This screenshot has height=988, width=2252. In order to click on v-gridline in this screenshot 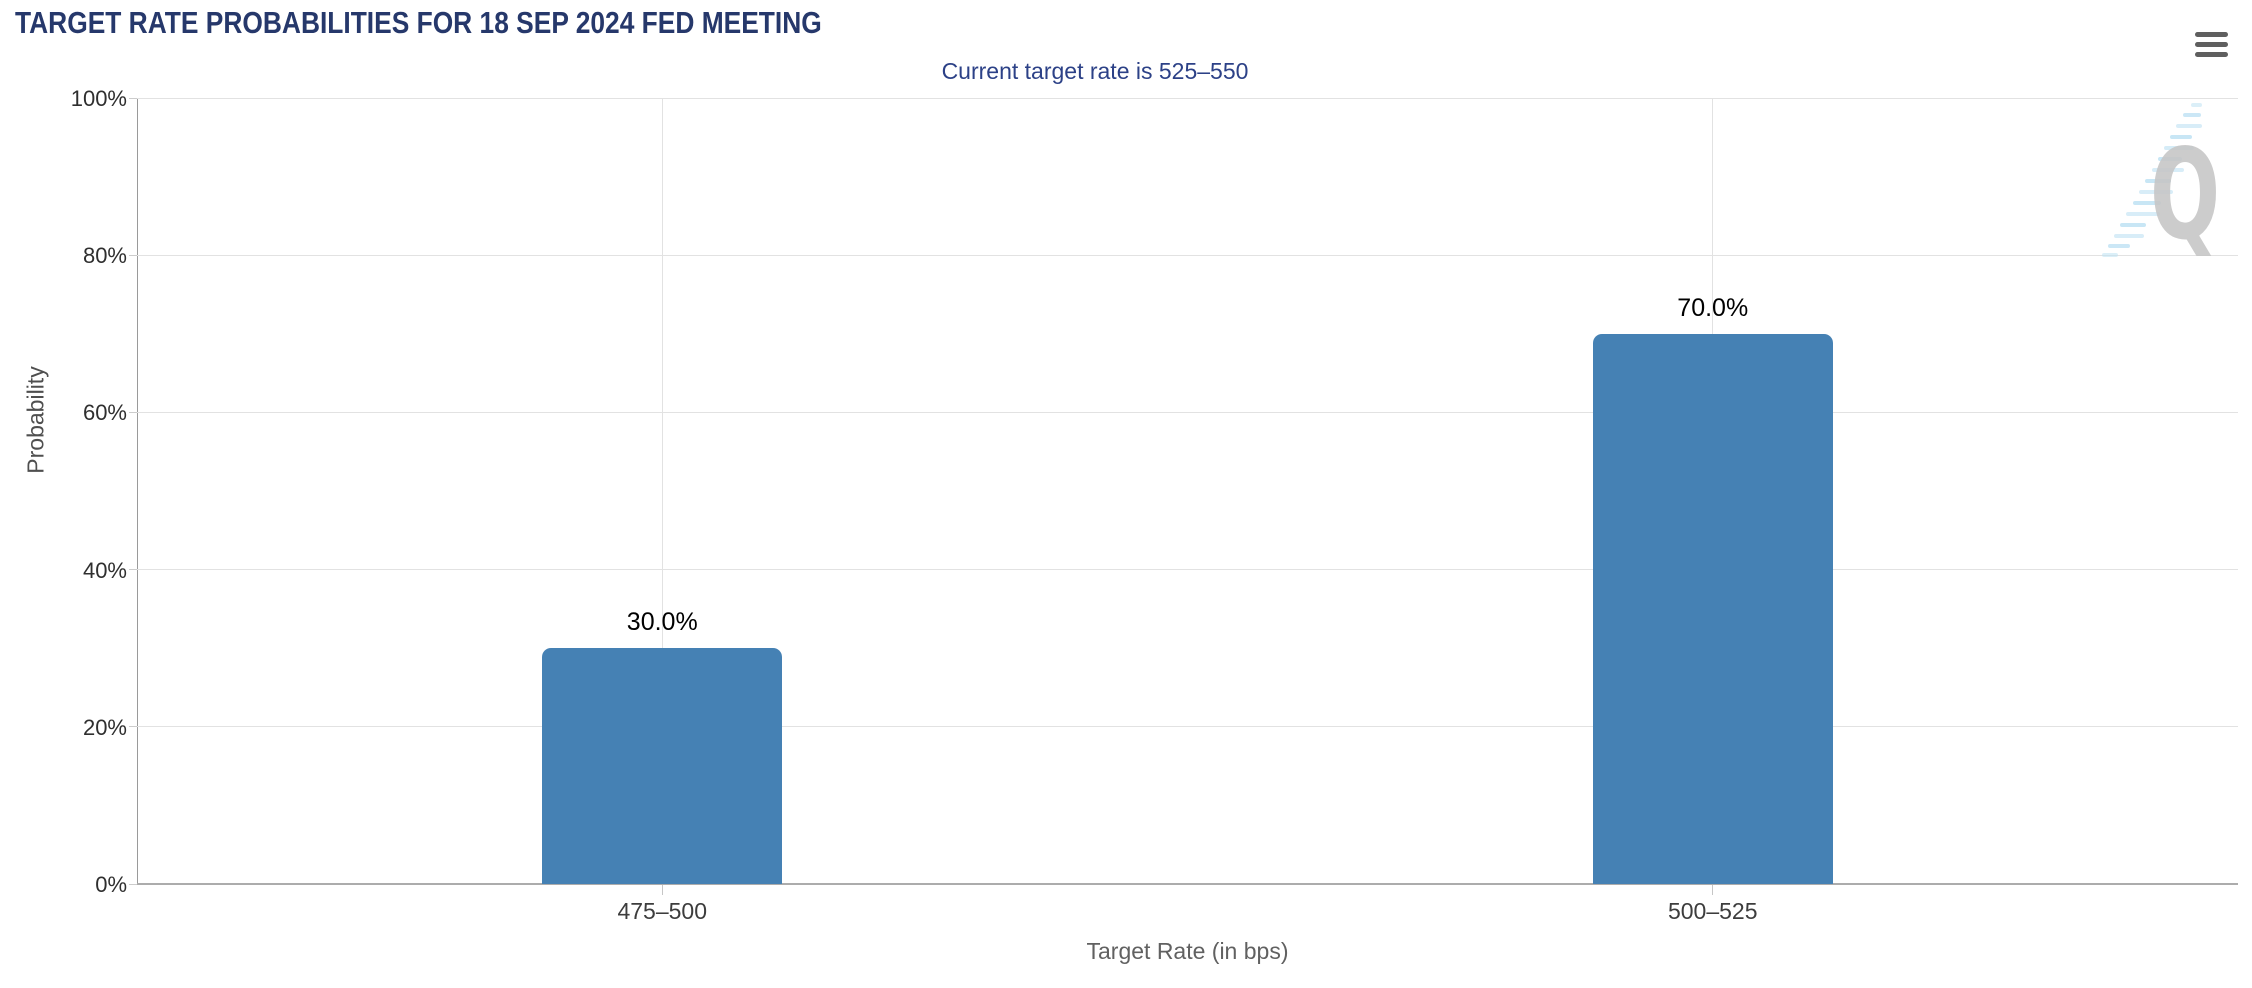, I will do `click(662, 491)`.